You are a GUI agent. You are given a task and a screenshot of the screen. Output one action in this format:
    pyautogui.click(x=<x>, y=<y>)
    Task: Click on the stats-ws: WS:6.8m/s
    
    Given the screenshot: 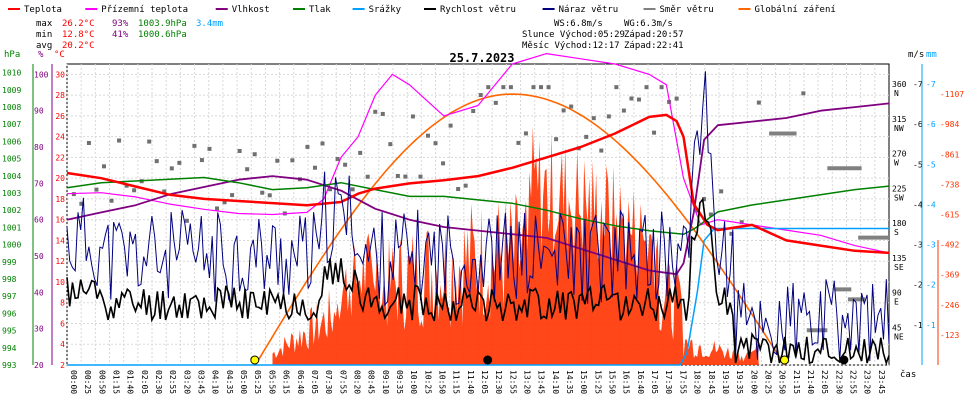 What is the action you would take?
    pyautogui.click(x=578, y=24)
    